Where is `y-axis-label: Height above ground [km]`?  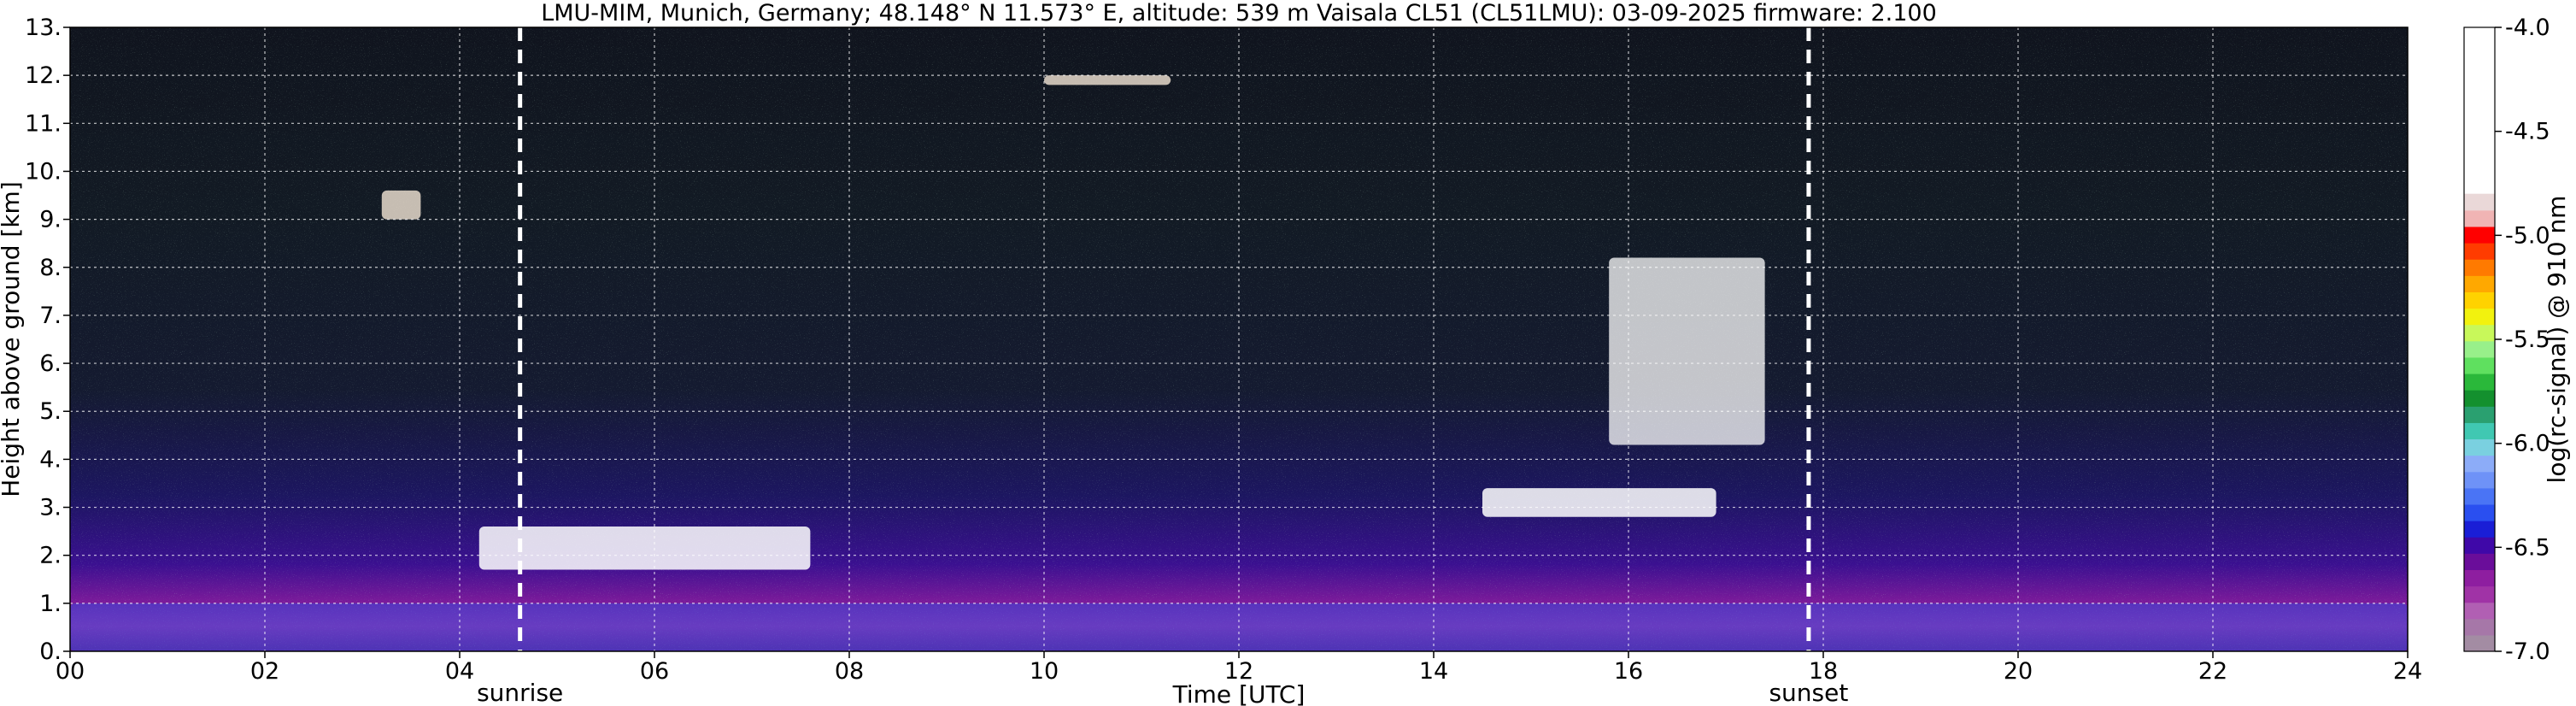
y-axis-label: Height above ground [km] is located at coordinates (12, 339).